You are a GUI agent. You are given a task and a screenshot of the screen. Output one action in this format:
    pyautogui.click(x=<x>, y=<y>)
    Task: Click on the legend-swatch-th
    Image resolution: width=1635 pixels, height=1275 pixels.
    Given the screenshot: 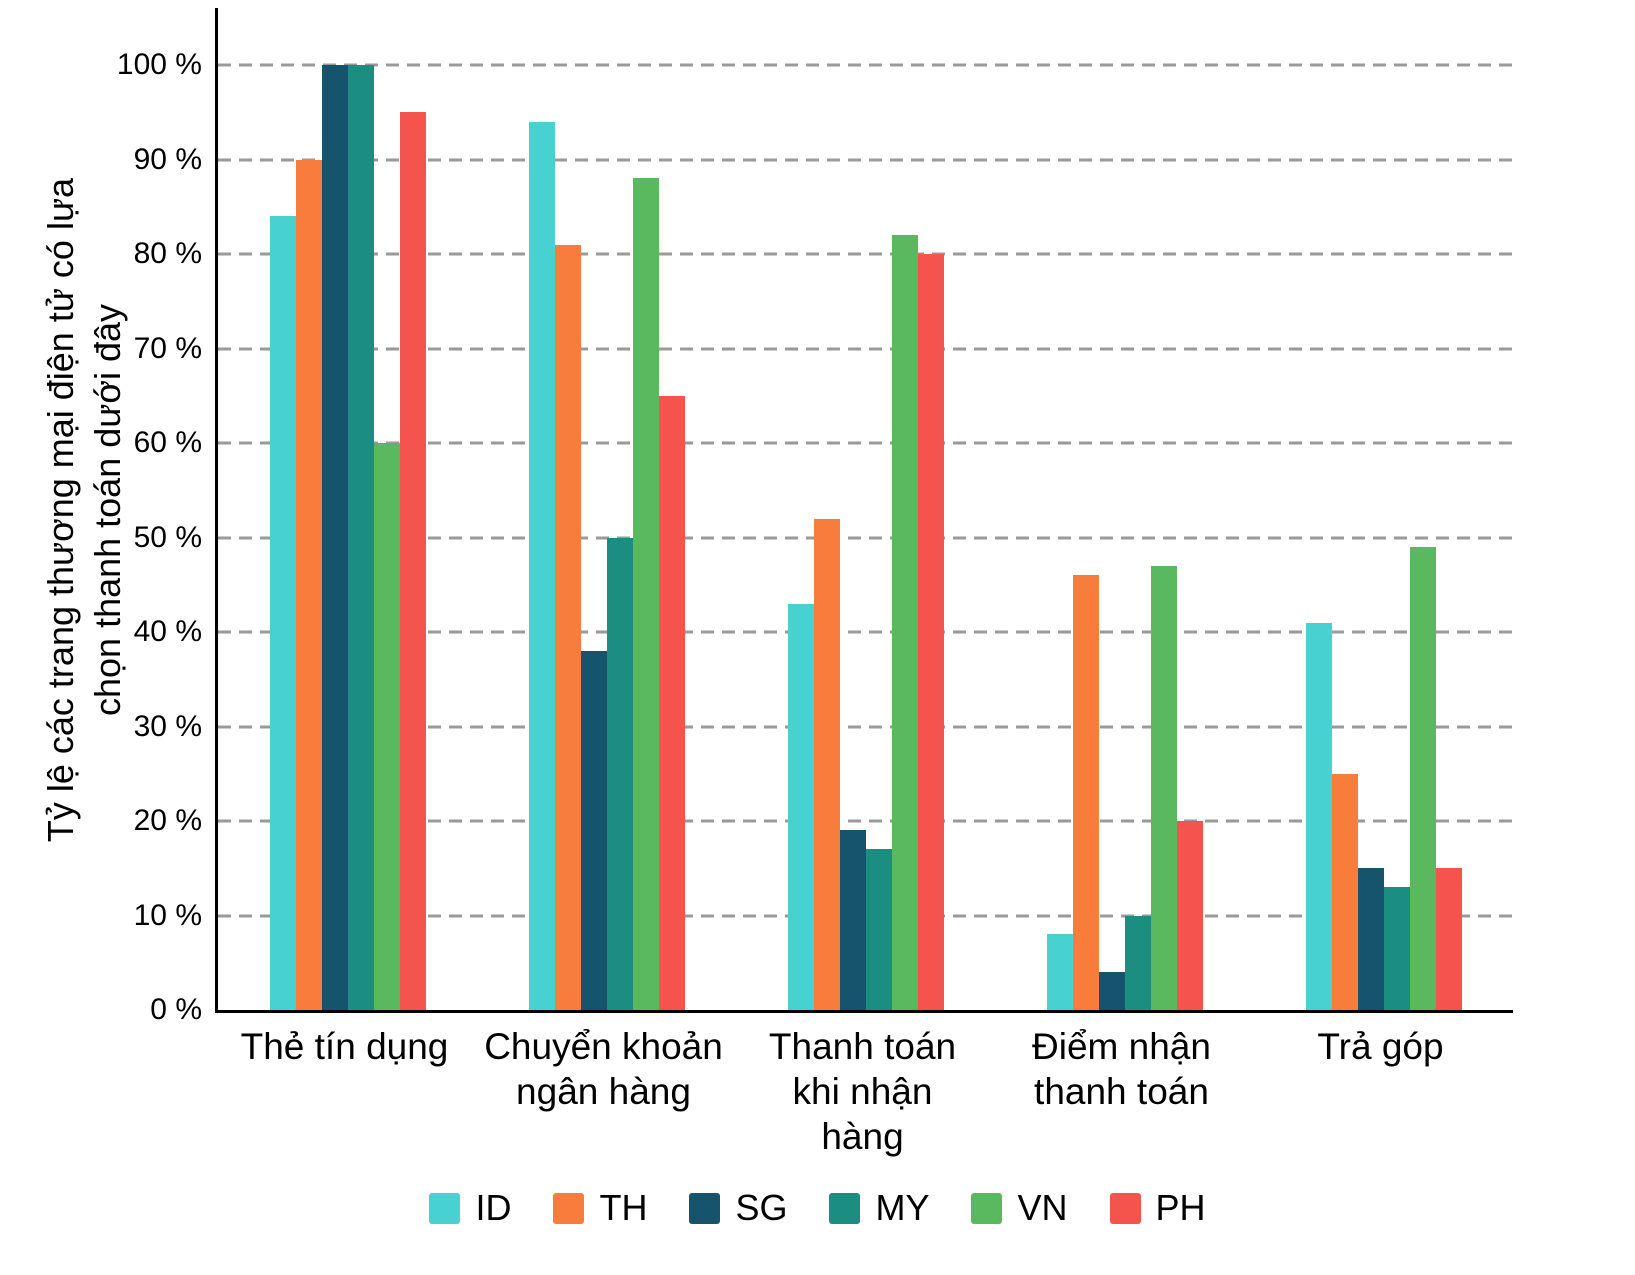 What is the action you would take?
    pyautogui.click(x=569, y=1208)
    